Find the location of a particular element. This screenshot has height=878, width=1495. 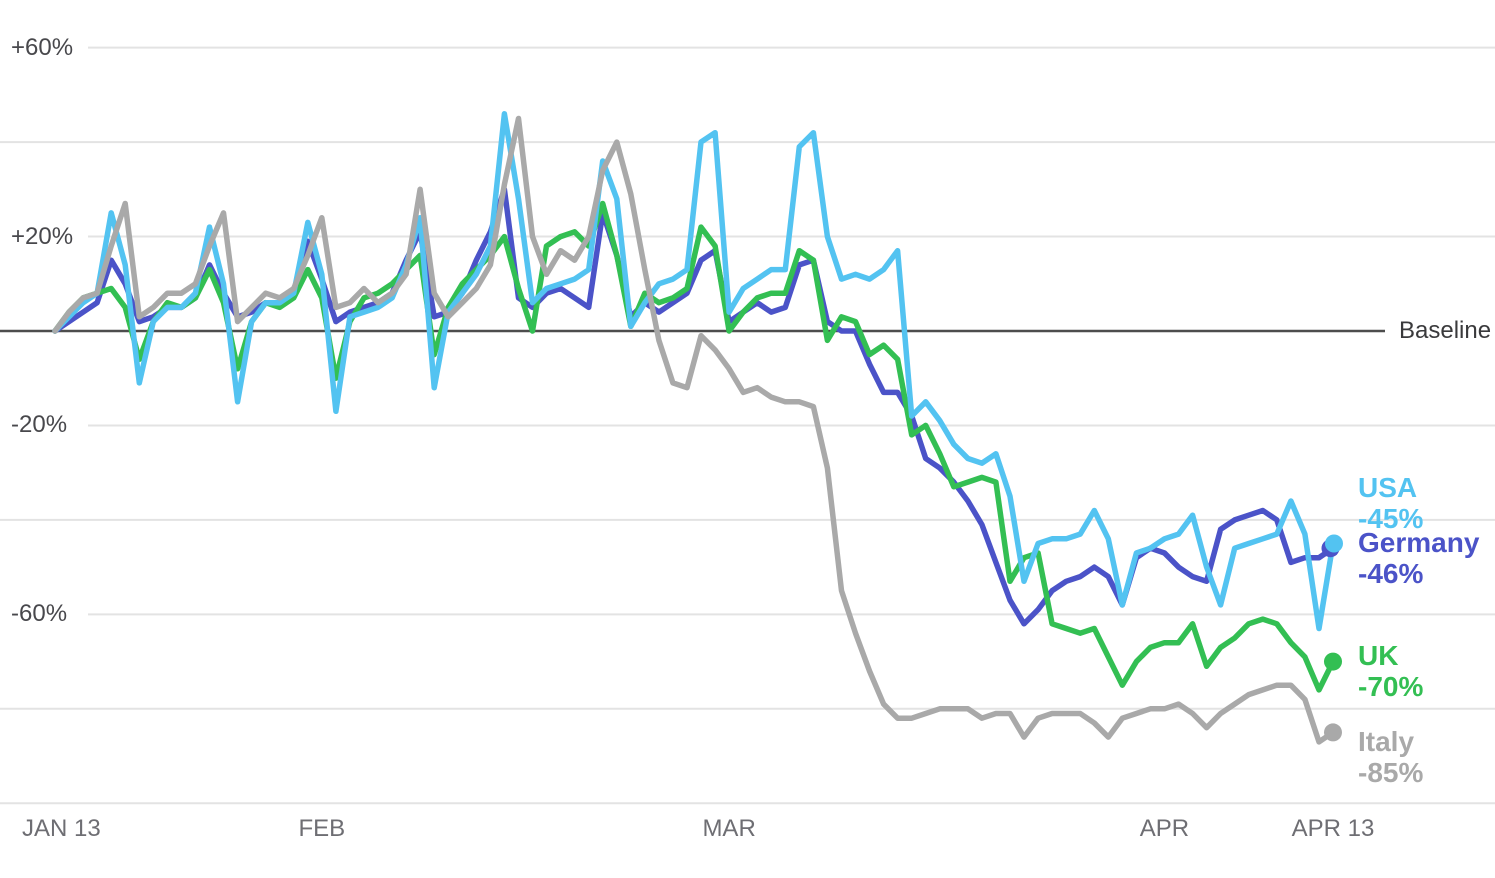

y-tick-label--20: -20% is located at coordinates (39, 425).